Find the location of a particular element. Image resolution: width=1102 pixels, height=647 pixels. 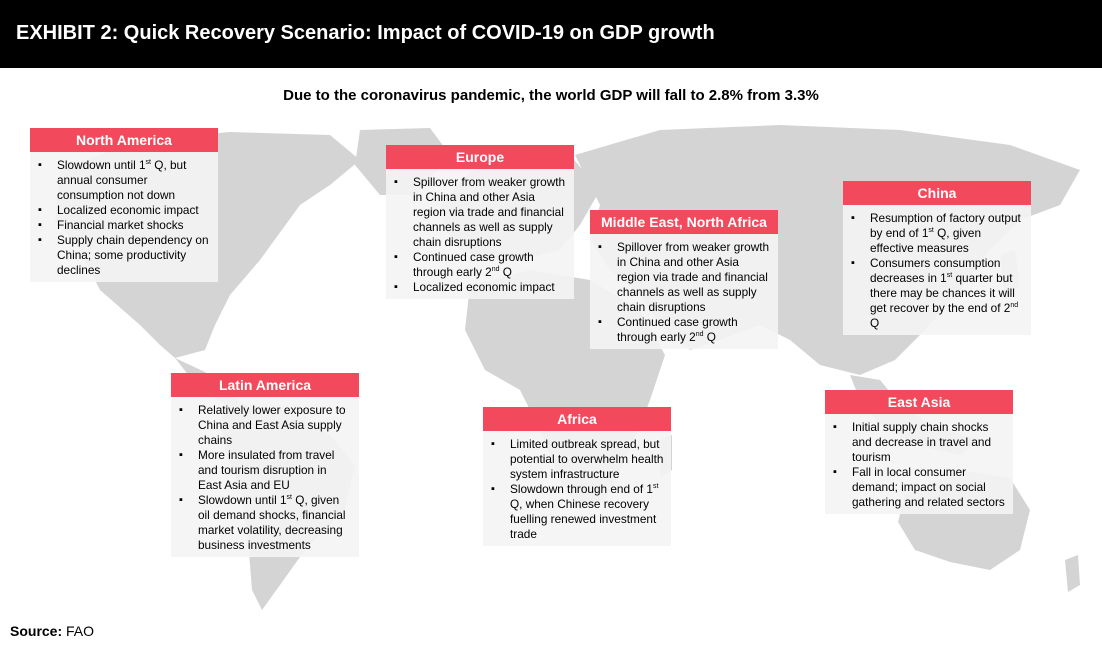

region-label: Europe is located at coordinates (480, 157).